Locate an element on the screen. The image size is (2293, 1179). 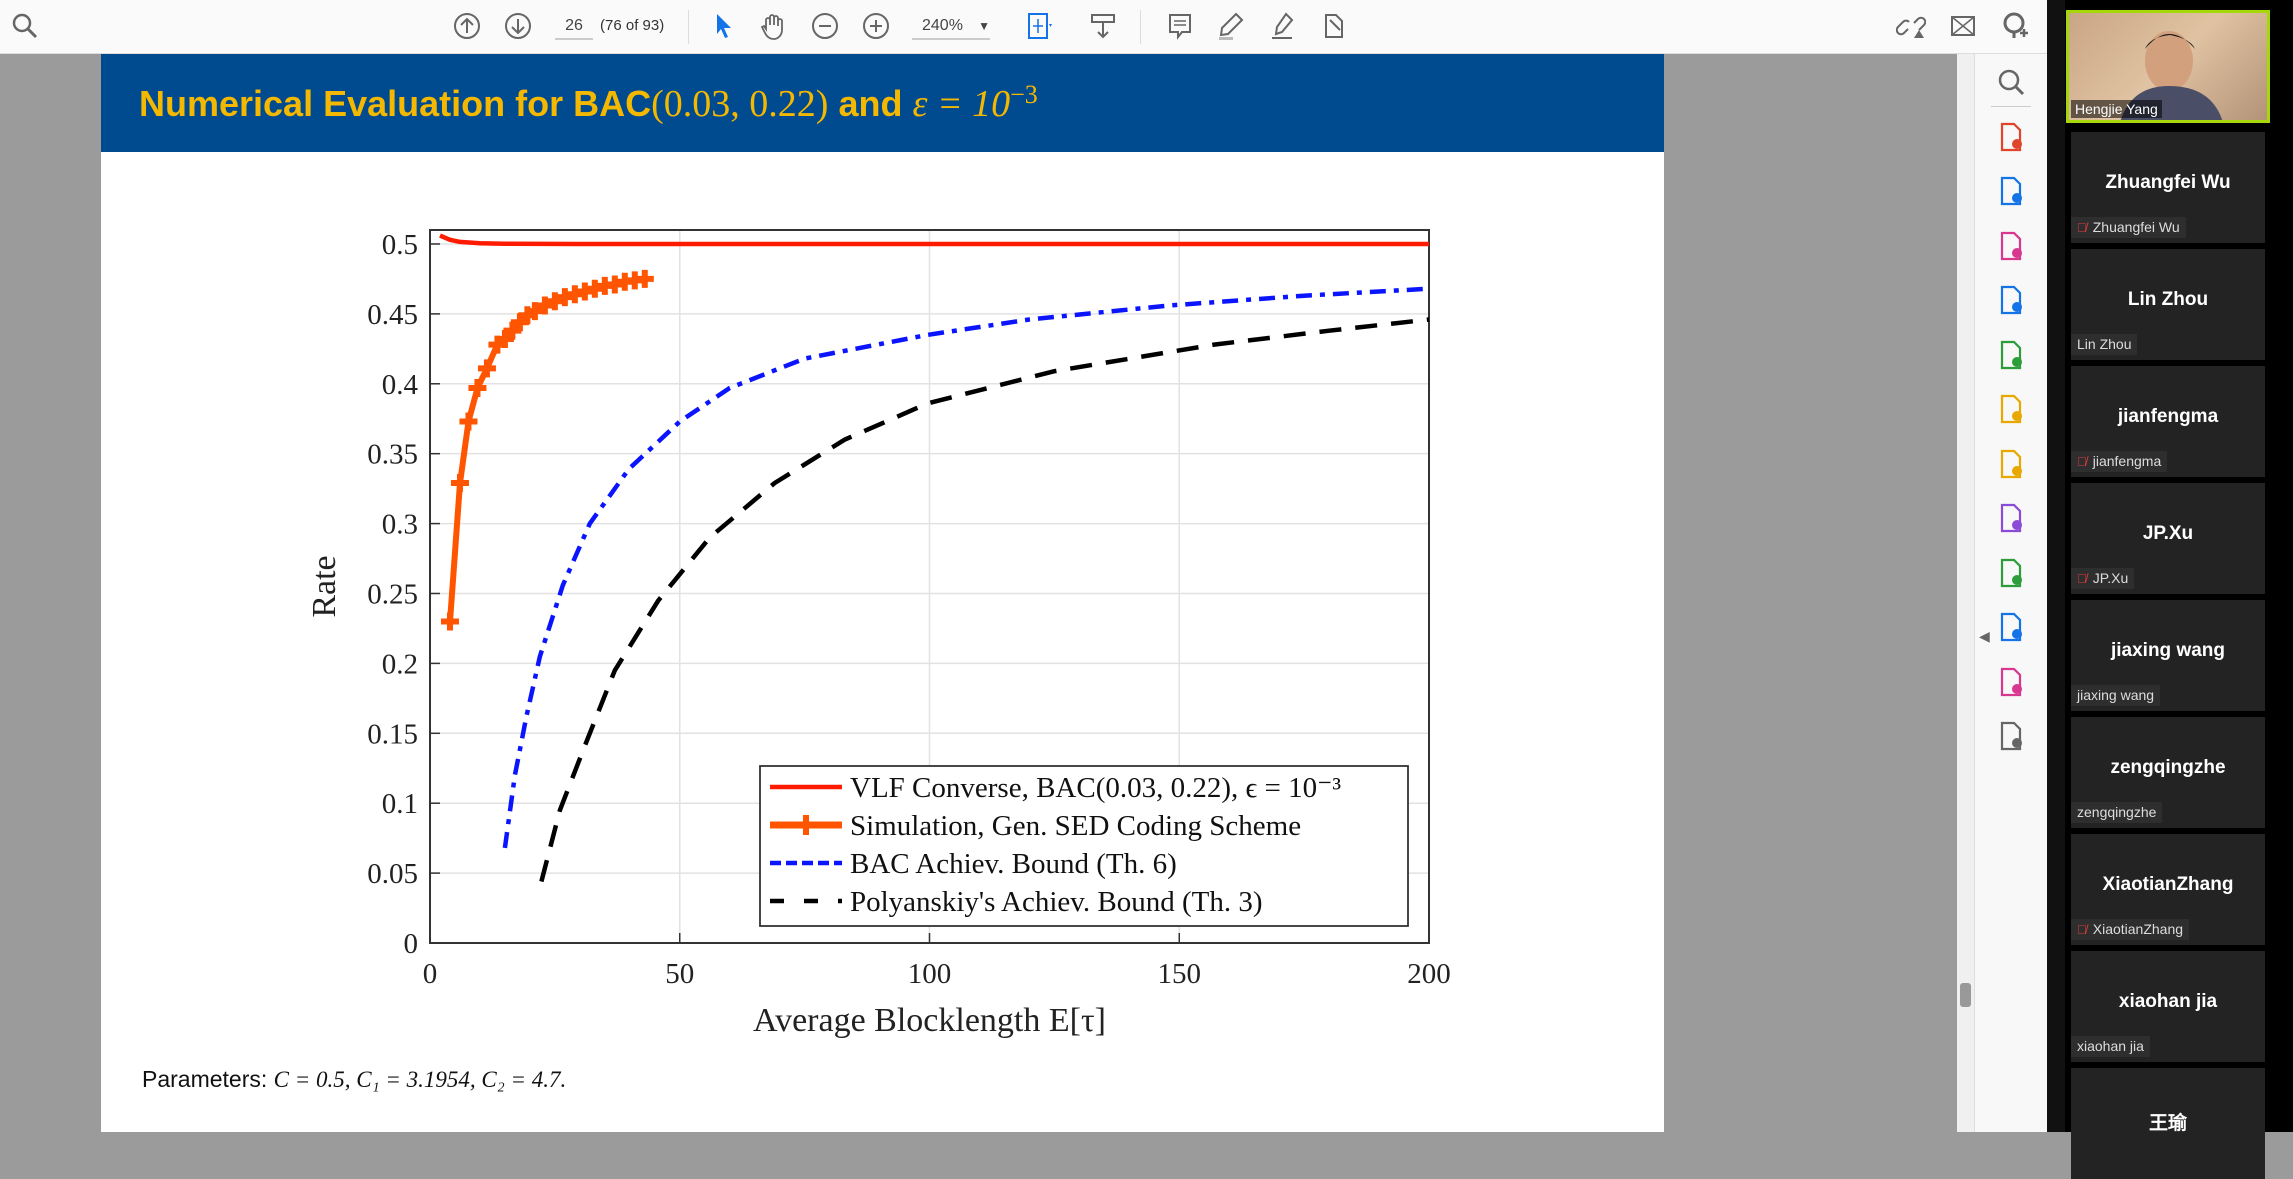
participant-label-text: XiaotianZhang is located at coordinates (2138, 929).